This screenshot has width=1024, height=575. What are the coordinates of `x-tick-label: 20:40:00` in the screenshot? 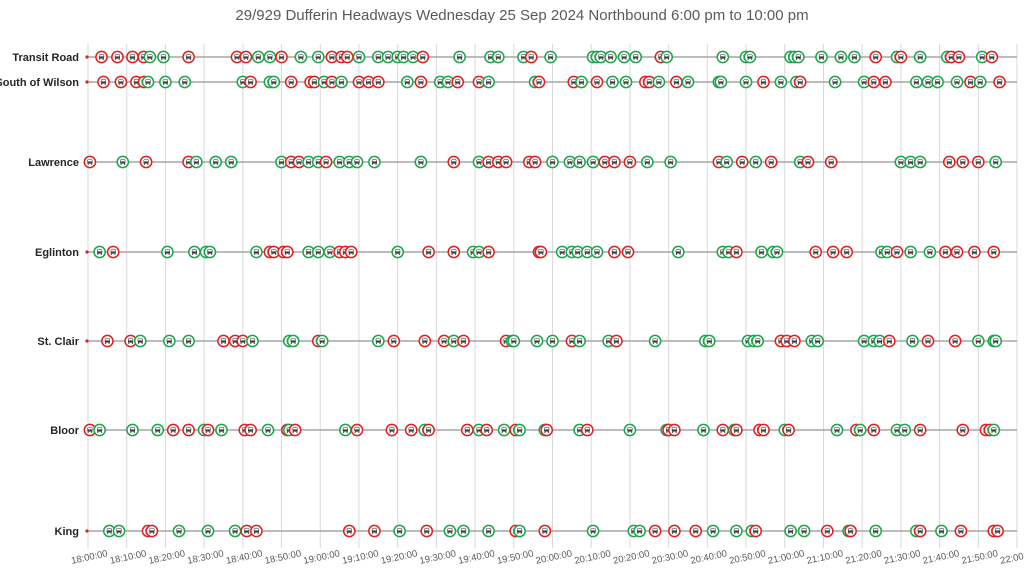 It's located at (709, 557).